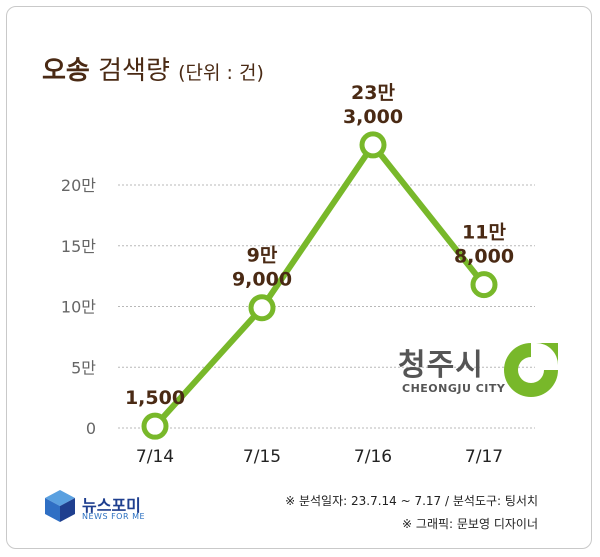 This screenshot has width=600, height=557. I want to click on title-rest: 검색량, so click(134, 71).